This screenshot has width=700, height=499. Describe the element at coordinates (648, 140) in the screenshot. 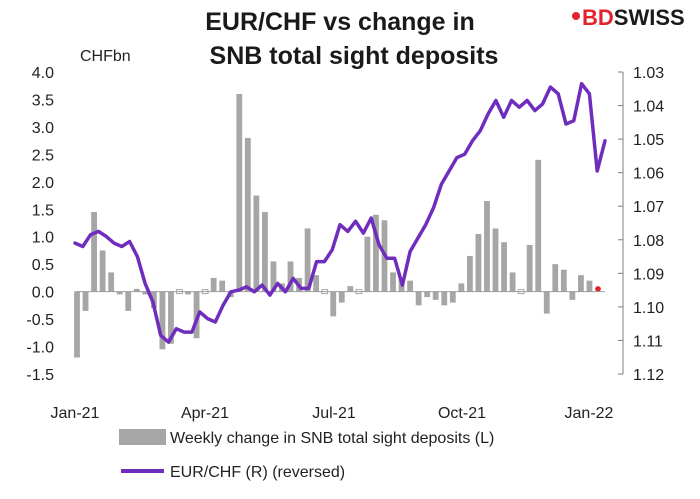

I see `right-tick-label: 1.05` at that location.